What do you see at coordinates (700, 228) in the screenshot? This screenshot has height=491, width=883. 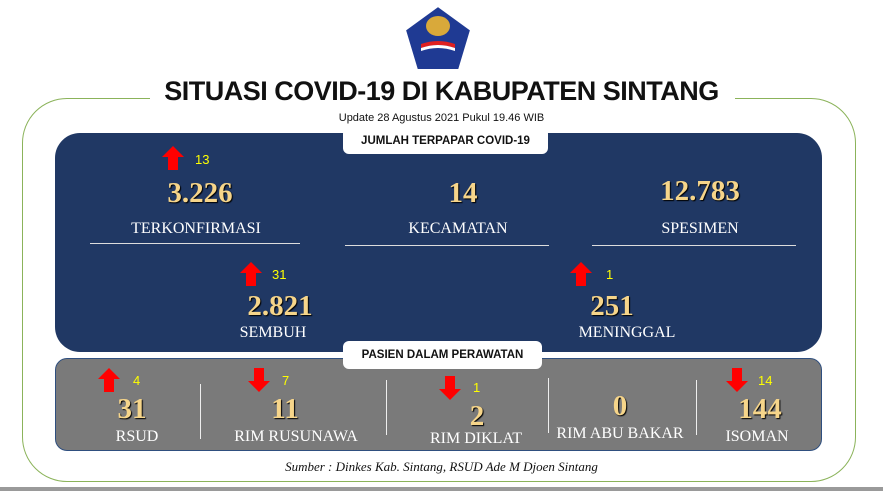 I see `spesimen-label: SPESIMEN` at bounding box center [700, 228].